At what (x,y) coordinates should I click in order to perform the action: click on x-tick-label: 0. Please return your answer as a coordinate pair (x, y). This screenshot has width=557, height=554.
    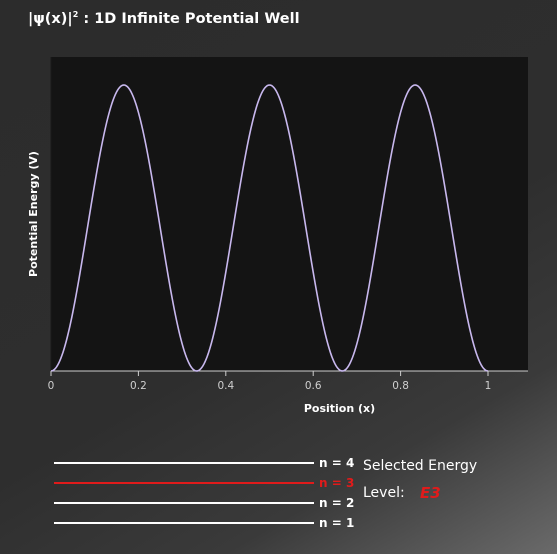
    Looking at the image, I should click on (51, 386).